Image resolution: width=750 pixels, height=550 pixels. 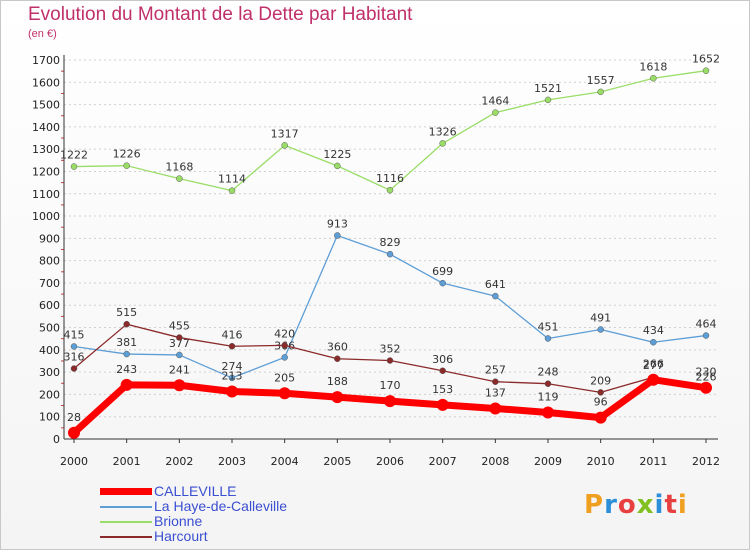 I want to click on data-label: 352, so click(x=390, y=349).